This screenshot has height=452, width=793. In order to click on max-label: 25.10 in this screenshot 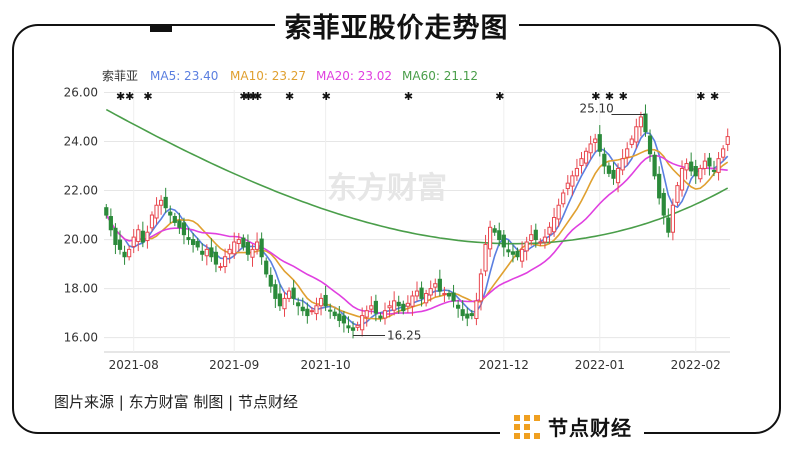, I will do `click(596, 109)`.